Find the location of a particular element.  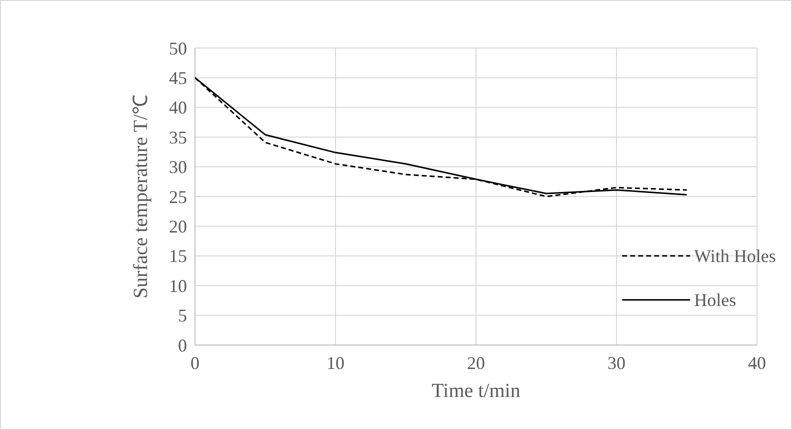

y-tick-label: 15 is located at coordinates (178, 256).